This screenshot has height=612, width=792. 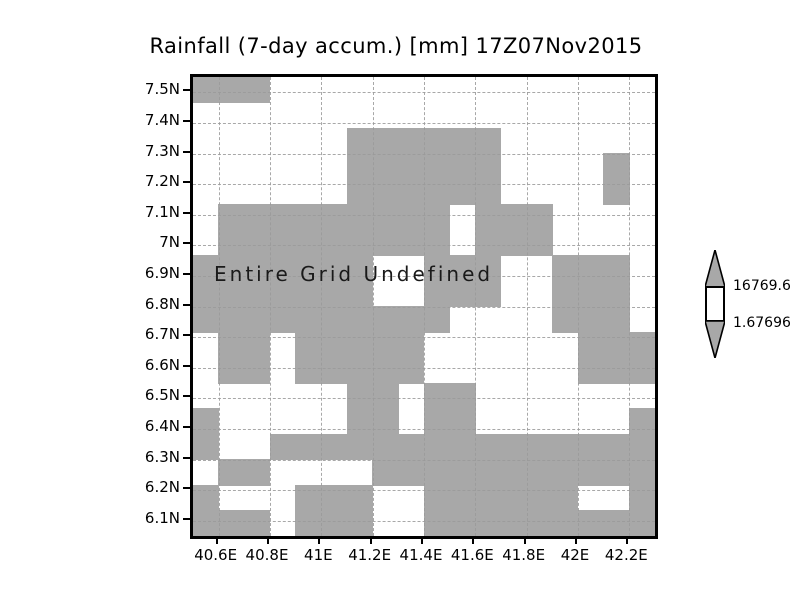 I want to click on undefined-annotation: Entire Grid Undefined, so click(x=354, y=274).